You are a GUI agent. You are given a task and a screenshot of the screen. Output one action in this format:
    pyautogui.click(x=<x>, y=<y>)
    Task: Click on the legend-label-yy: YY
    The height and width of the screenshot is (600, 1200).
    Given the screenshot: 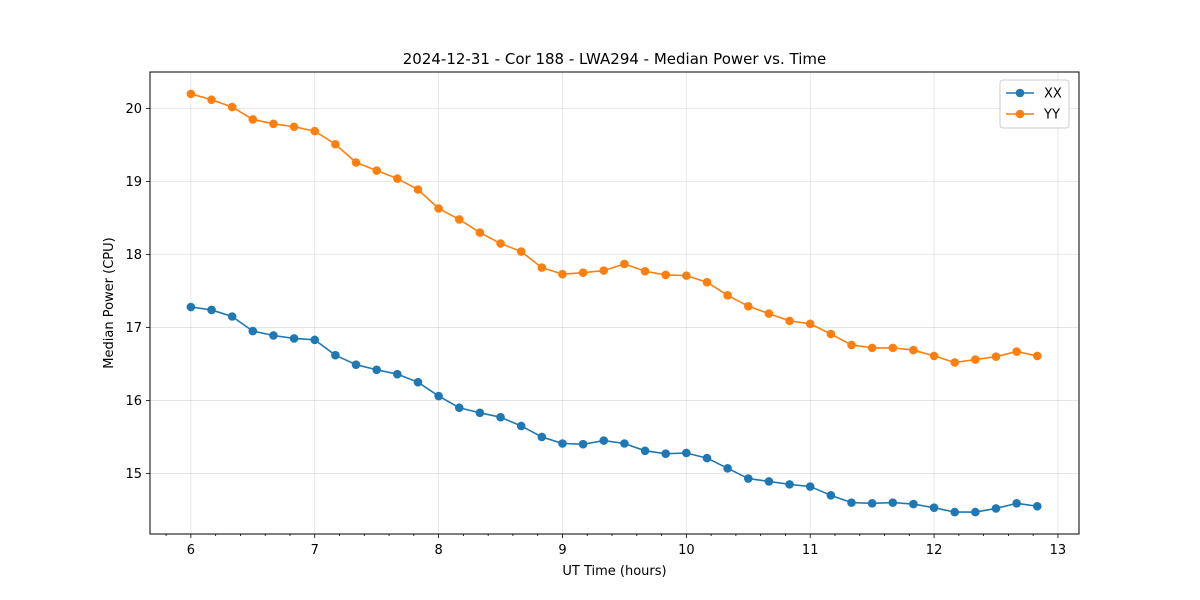 What is the action you would take?
    pyautogui.click(x=1051, y=115)
    